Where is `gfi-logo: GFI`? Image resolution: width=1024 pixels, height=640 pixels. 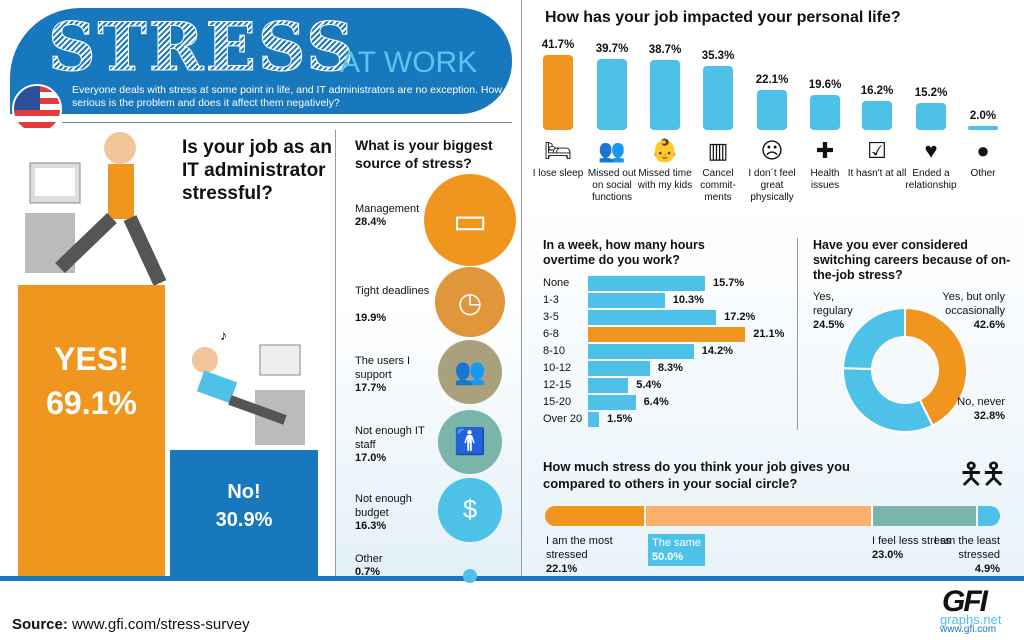 gfi-logo: GFI is located at coordinates (965, 601).